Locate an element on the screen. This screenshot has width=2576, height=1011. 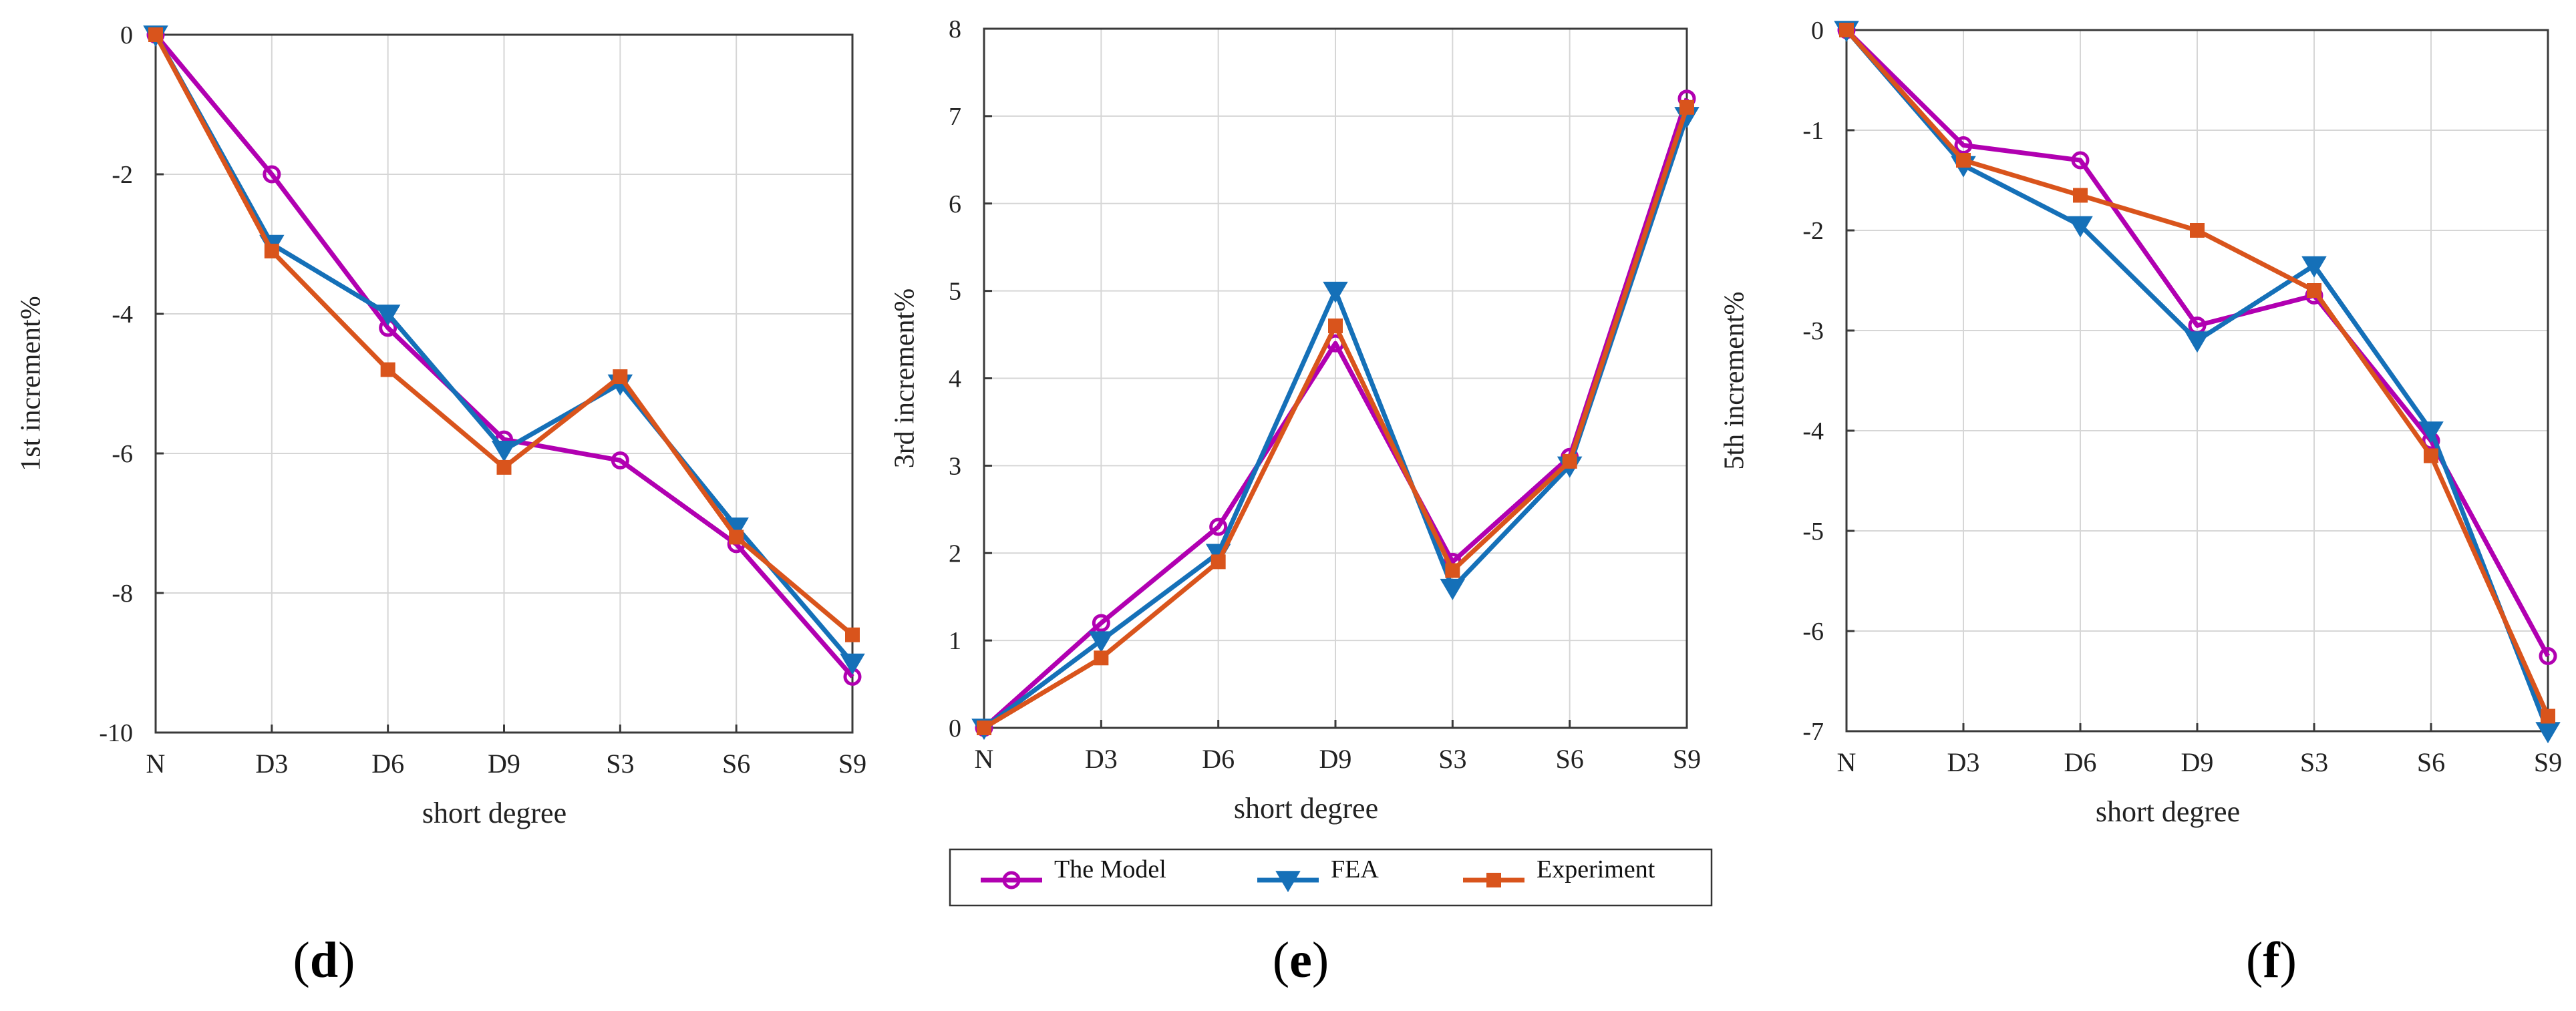
legend-entry-fea: FEA is located at coordinates (1318, 874).